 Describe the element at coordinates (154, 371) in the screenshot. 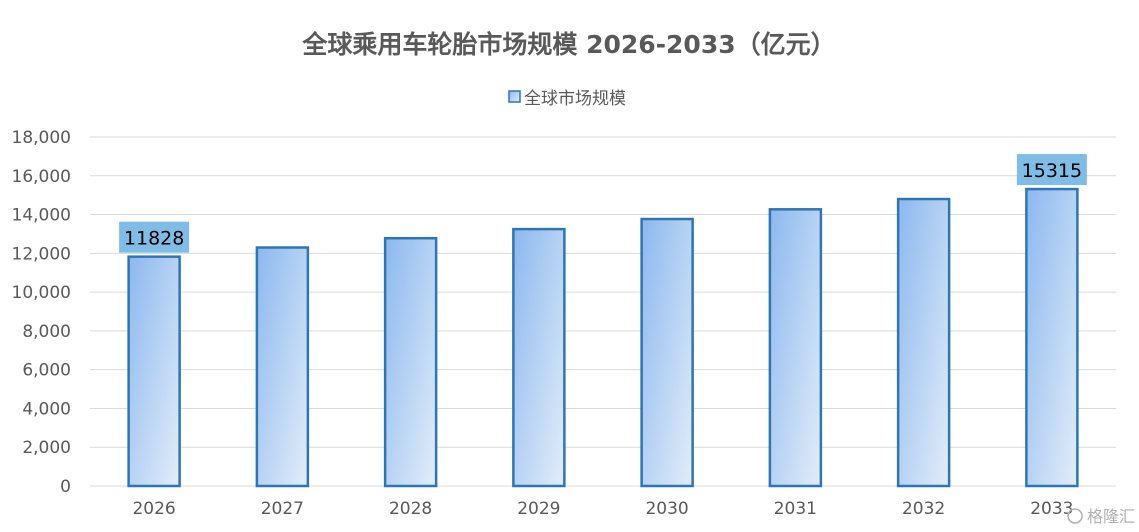

I see `bar-2026` at that location.